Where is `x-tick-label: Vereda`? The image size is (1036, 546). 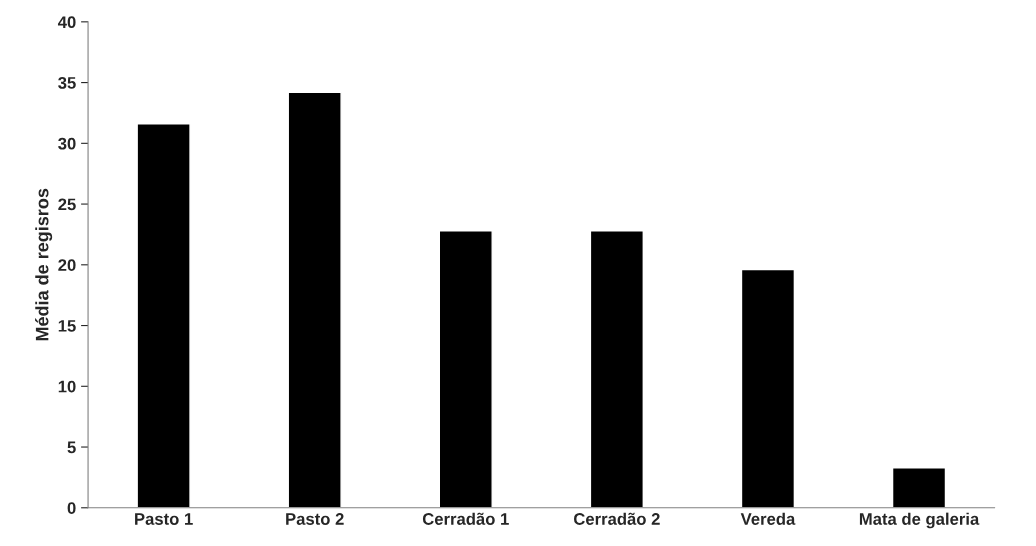
x-tick-label: Vereda is located at coordinates (768, 518).